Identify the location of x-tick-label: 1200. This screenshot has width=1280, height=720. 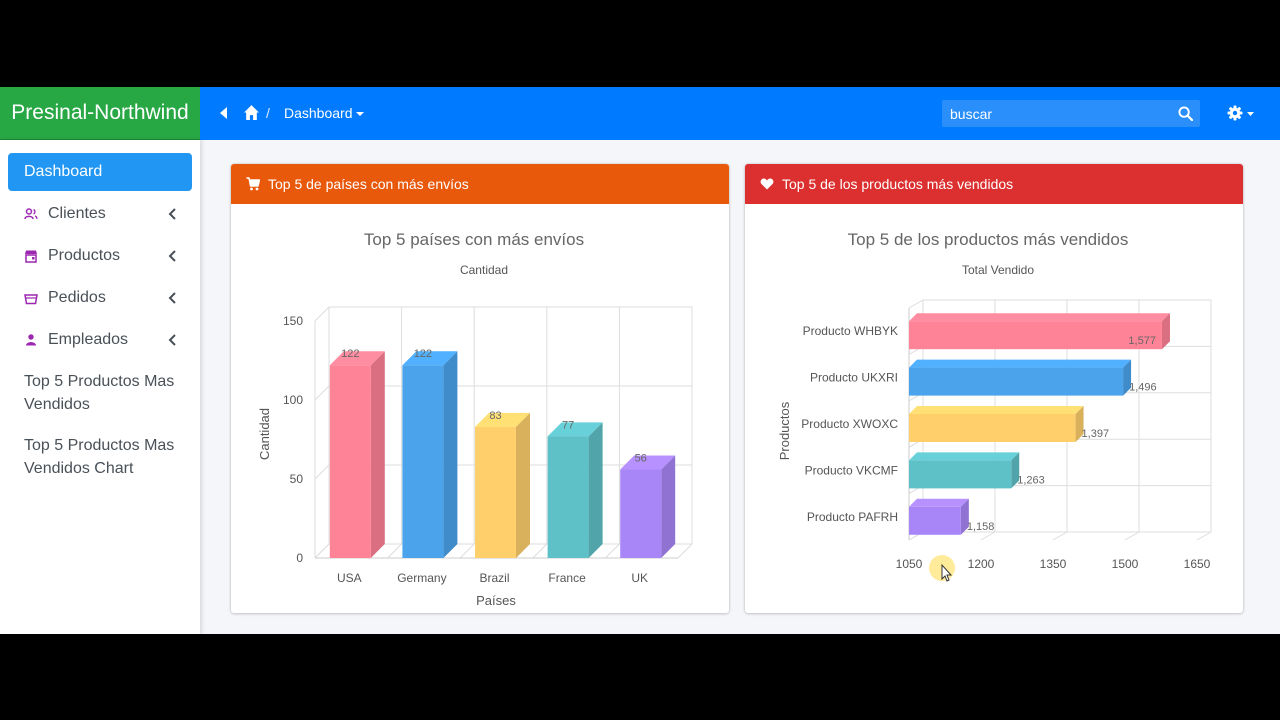
(981, 564).